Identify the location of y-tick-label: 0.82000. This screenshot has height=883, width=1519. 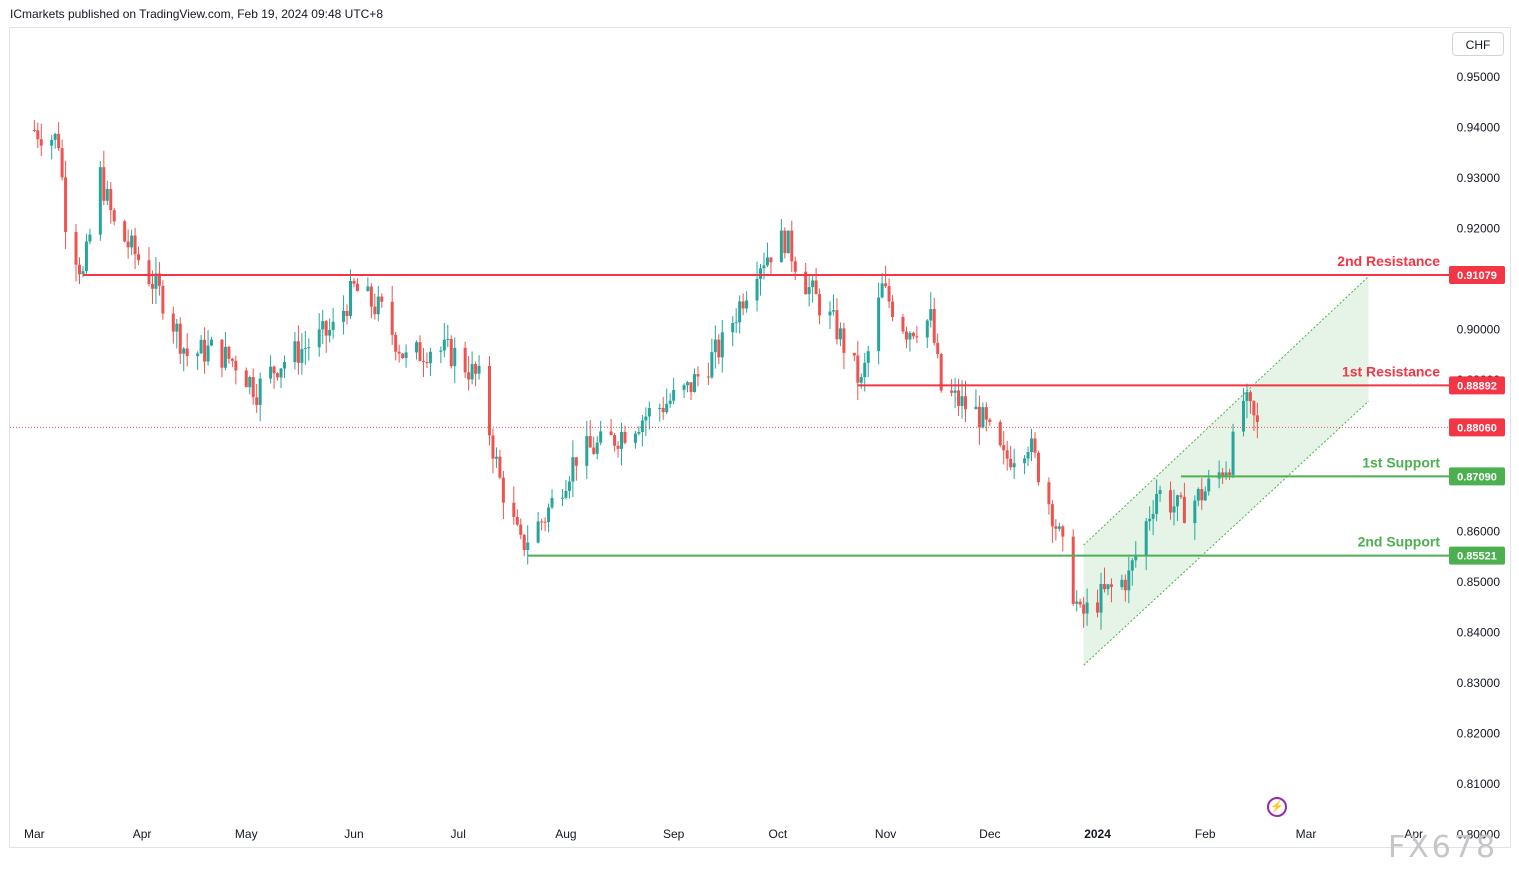
(1479, 733).